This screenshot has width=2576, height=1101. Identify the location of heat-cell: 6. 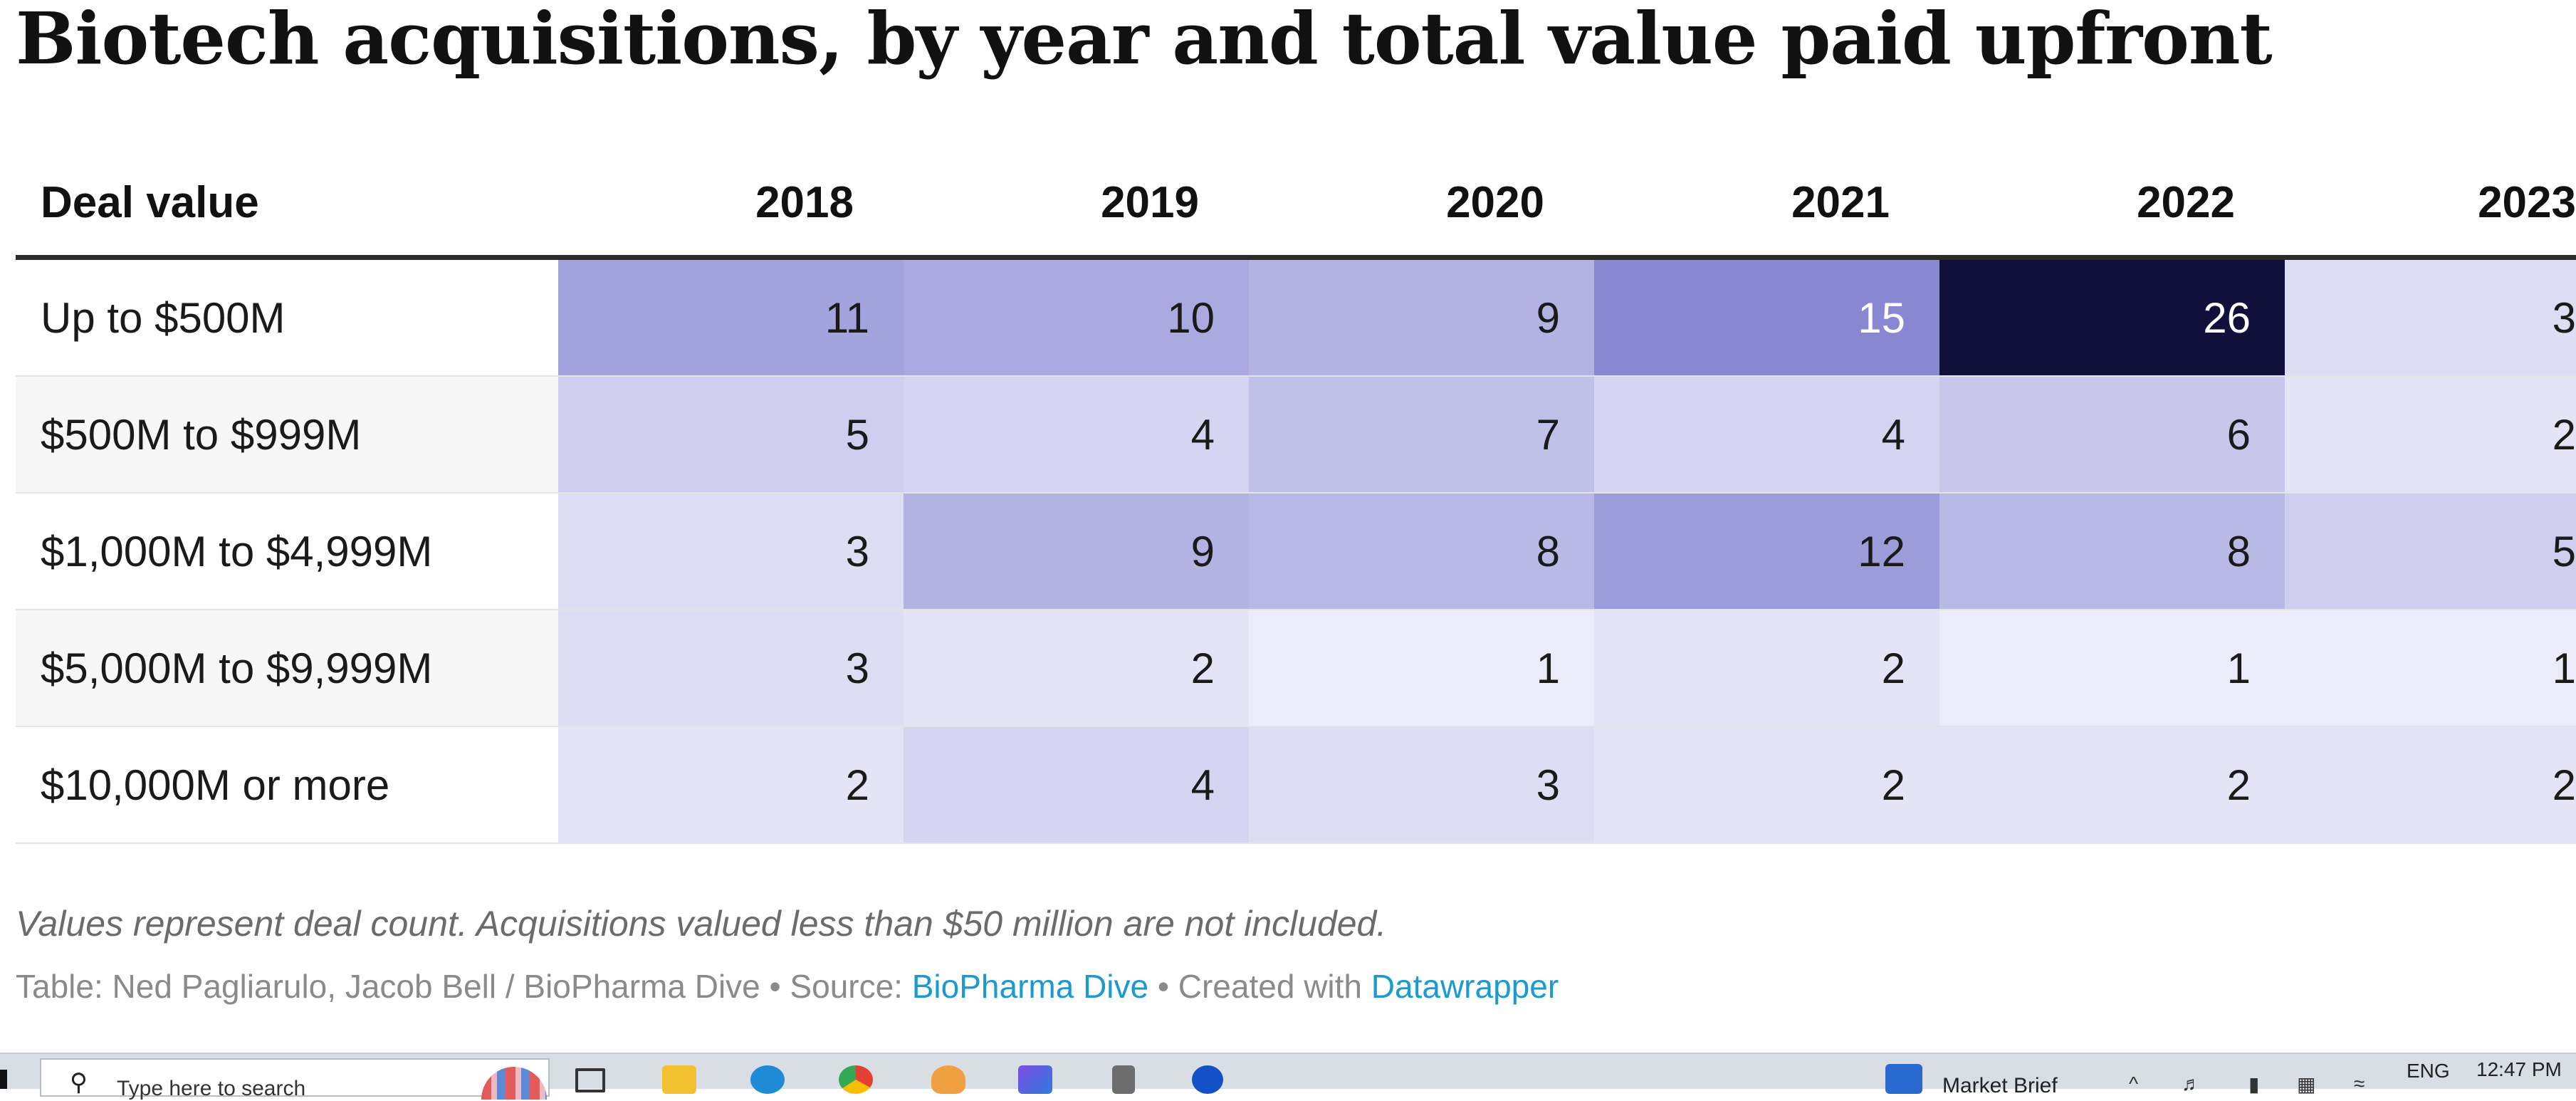
(2112, 435).